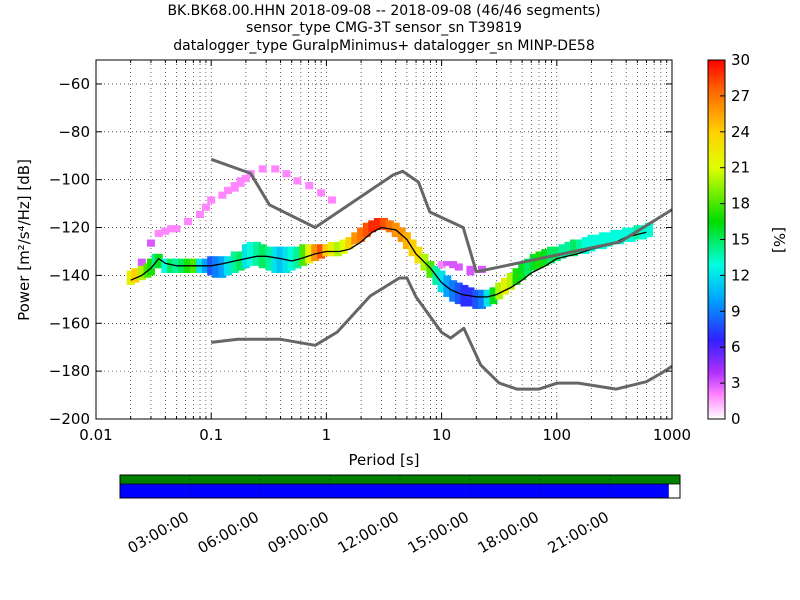 The width and height of the screenshot is (800, 600). Describe the element at coordinates (438, 532) in the screenshot. I see `timeline-tick-label: 15:00:00` at that location.